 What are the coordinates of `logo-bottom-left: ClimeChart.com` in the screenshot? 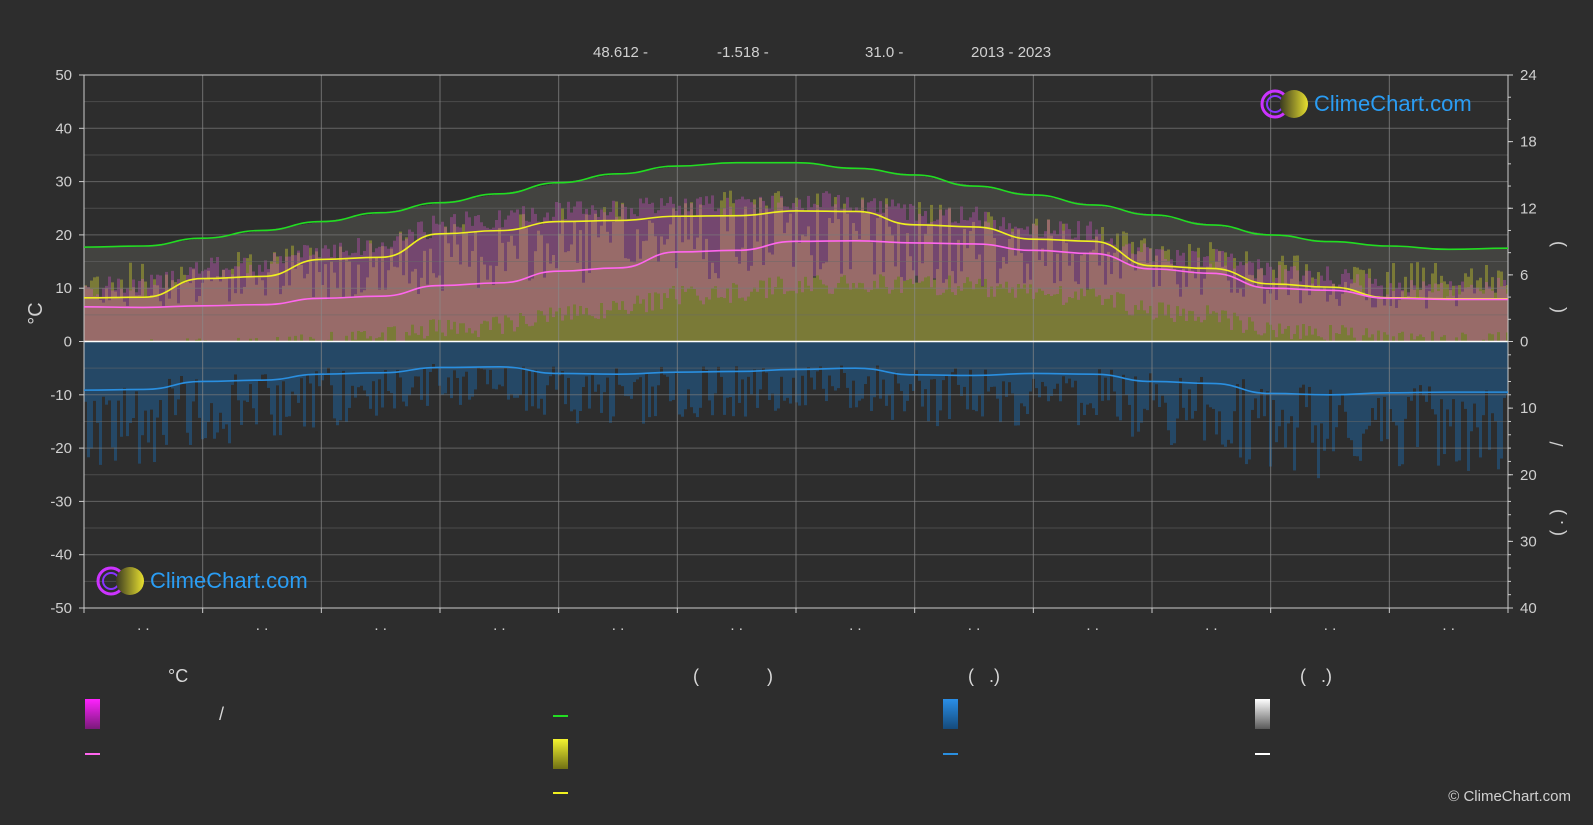 It's located at (201, 581).